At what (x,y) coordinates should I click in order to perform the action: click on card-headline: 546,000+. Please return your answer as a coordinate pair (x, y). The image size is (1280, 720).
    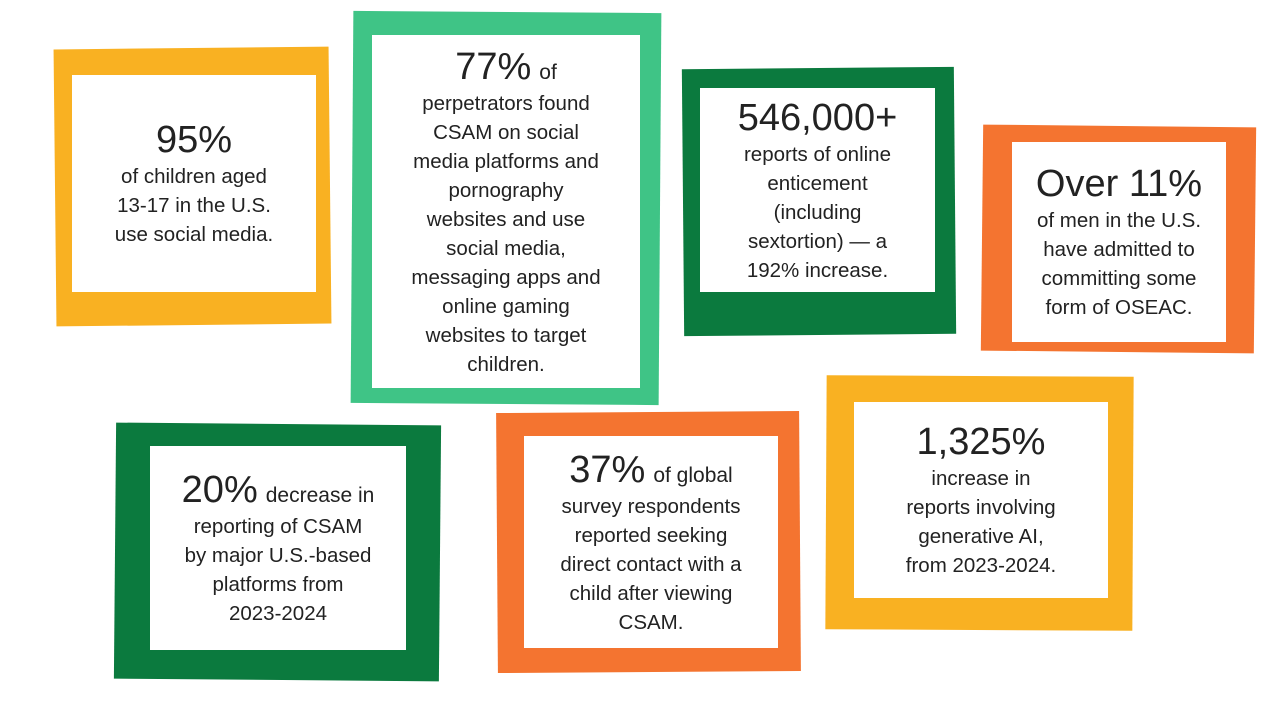
    Looking at the image, I should click on (818, 118).